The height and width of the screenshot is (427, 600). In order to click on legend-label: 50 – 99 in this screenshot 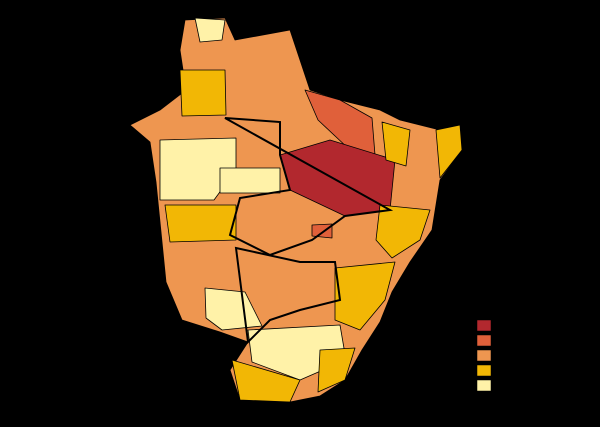, I will do `click(510, 357)`.